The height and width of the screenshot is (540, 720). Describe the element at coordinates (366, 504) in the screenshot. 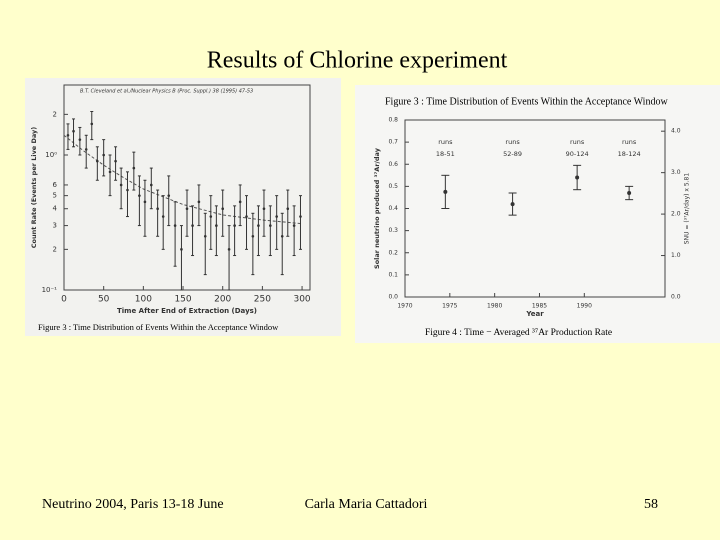

I see `footer-center: Carla Maria Cattadori` at that location.